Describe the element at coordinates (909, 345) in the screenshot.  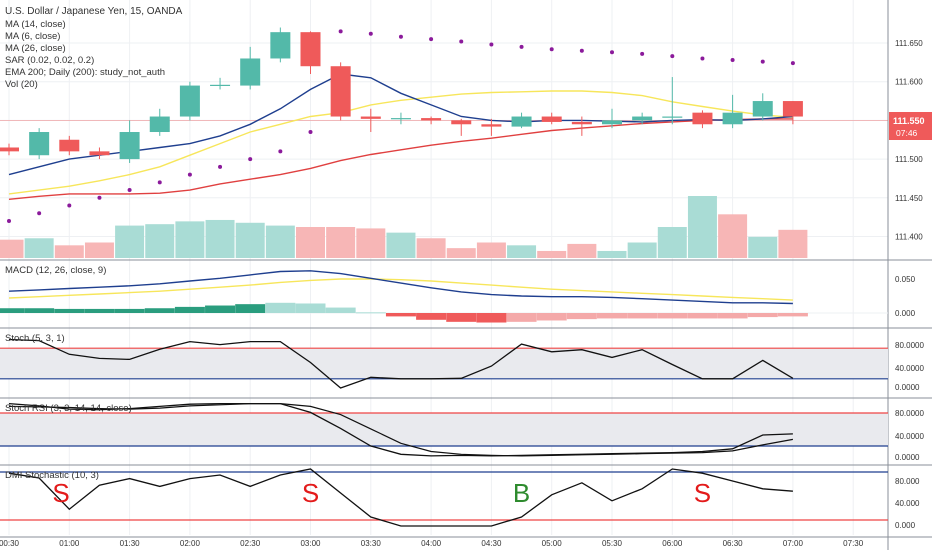
I see `stoch-tick-80: 80.0000` at that location.